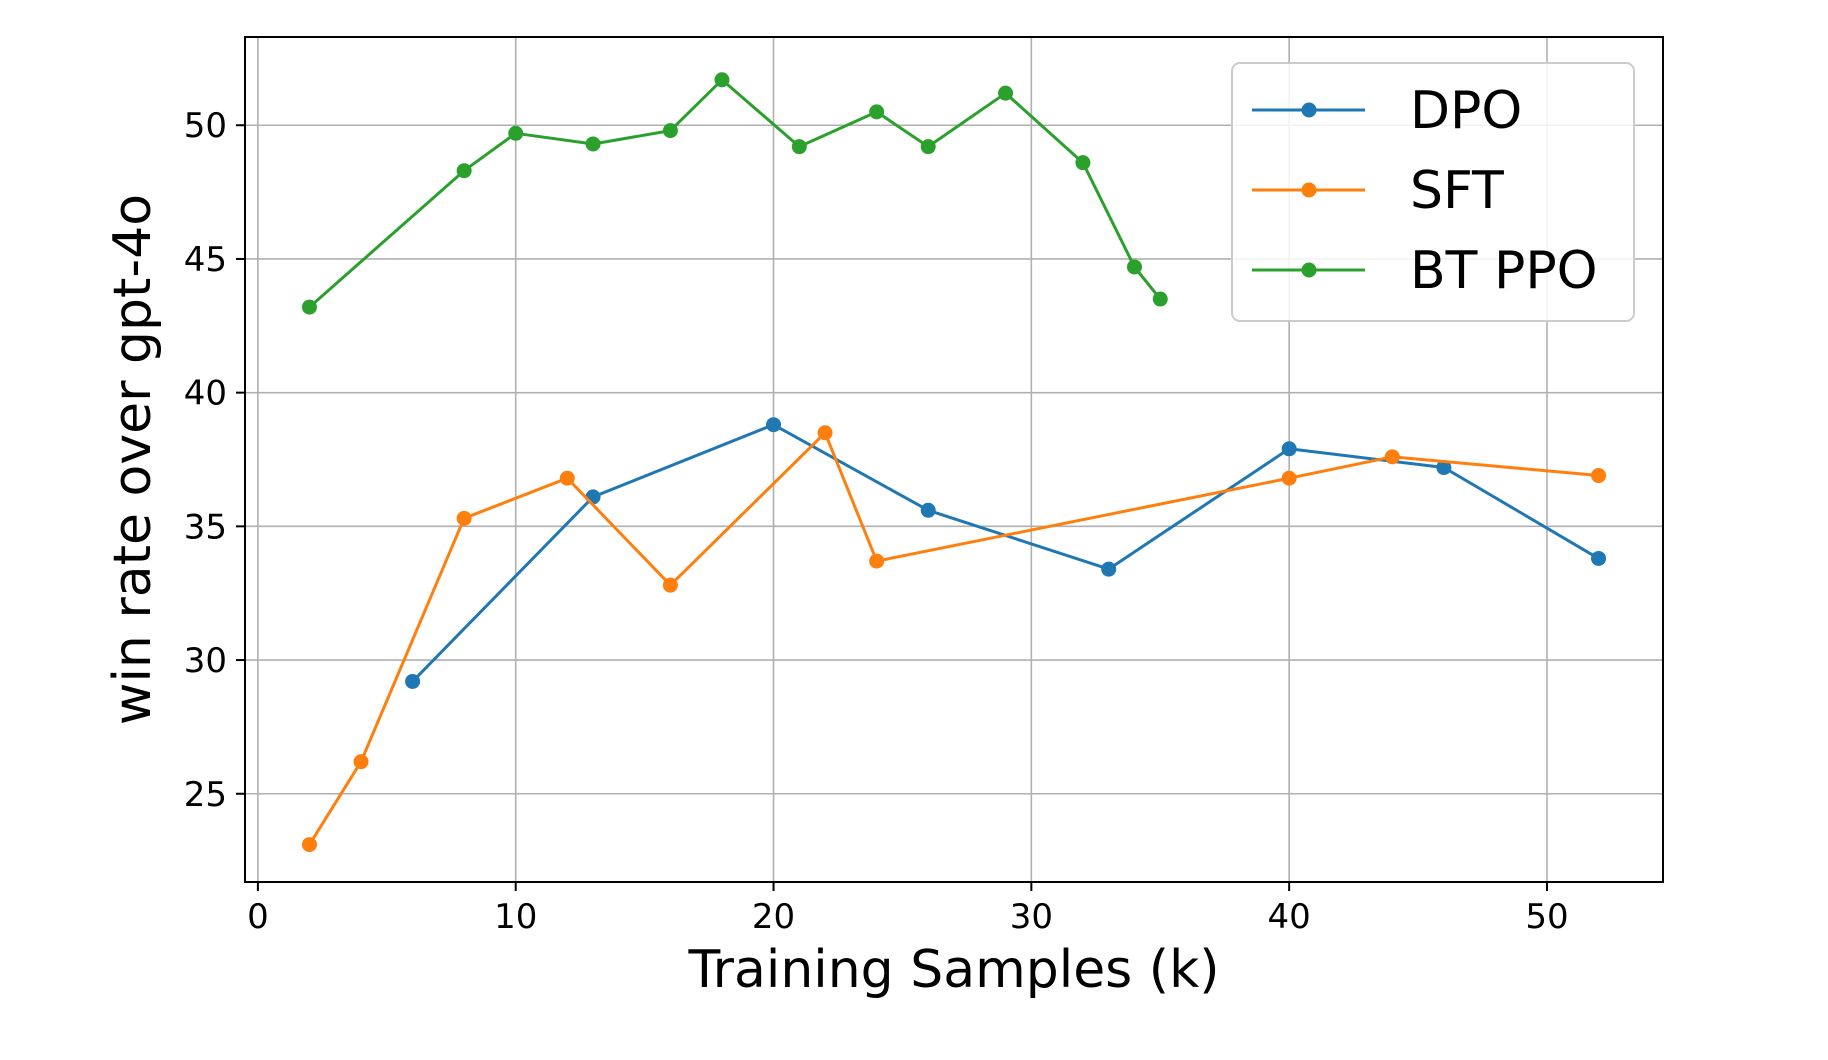 The height and width of the screenshot is (1060, 1828). What do you see at coordinates (205, 126) in the screenshot?
I see `y-tick-label: 50` at bounding box center [205, 126].